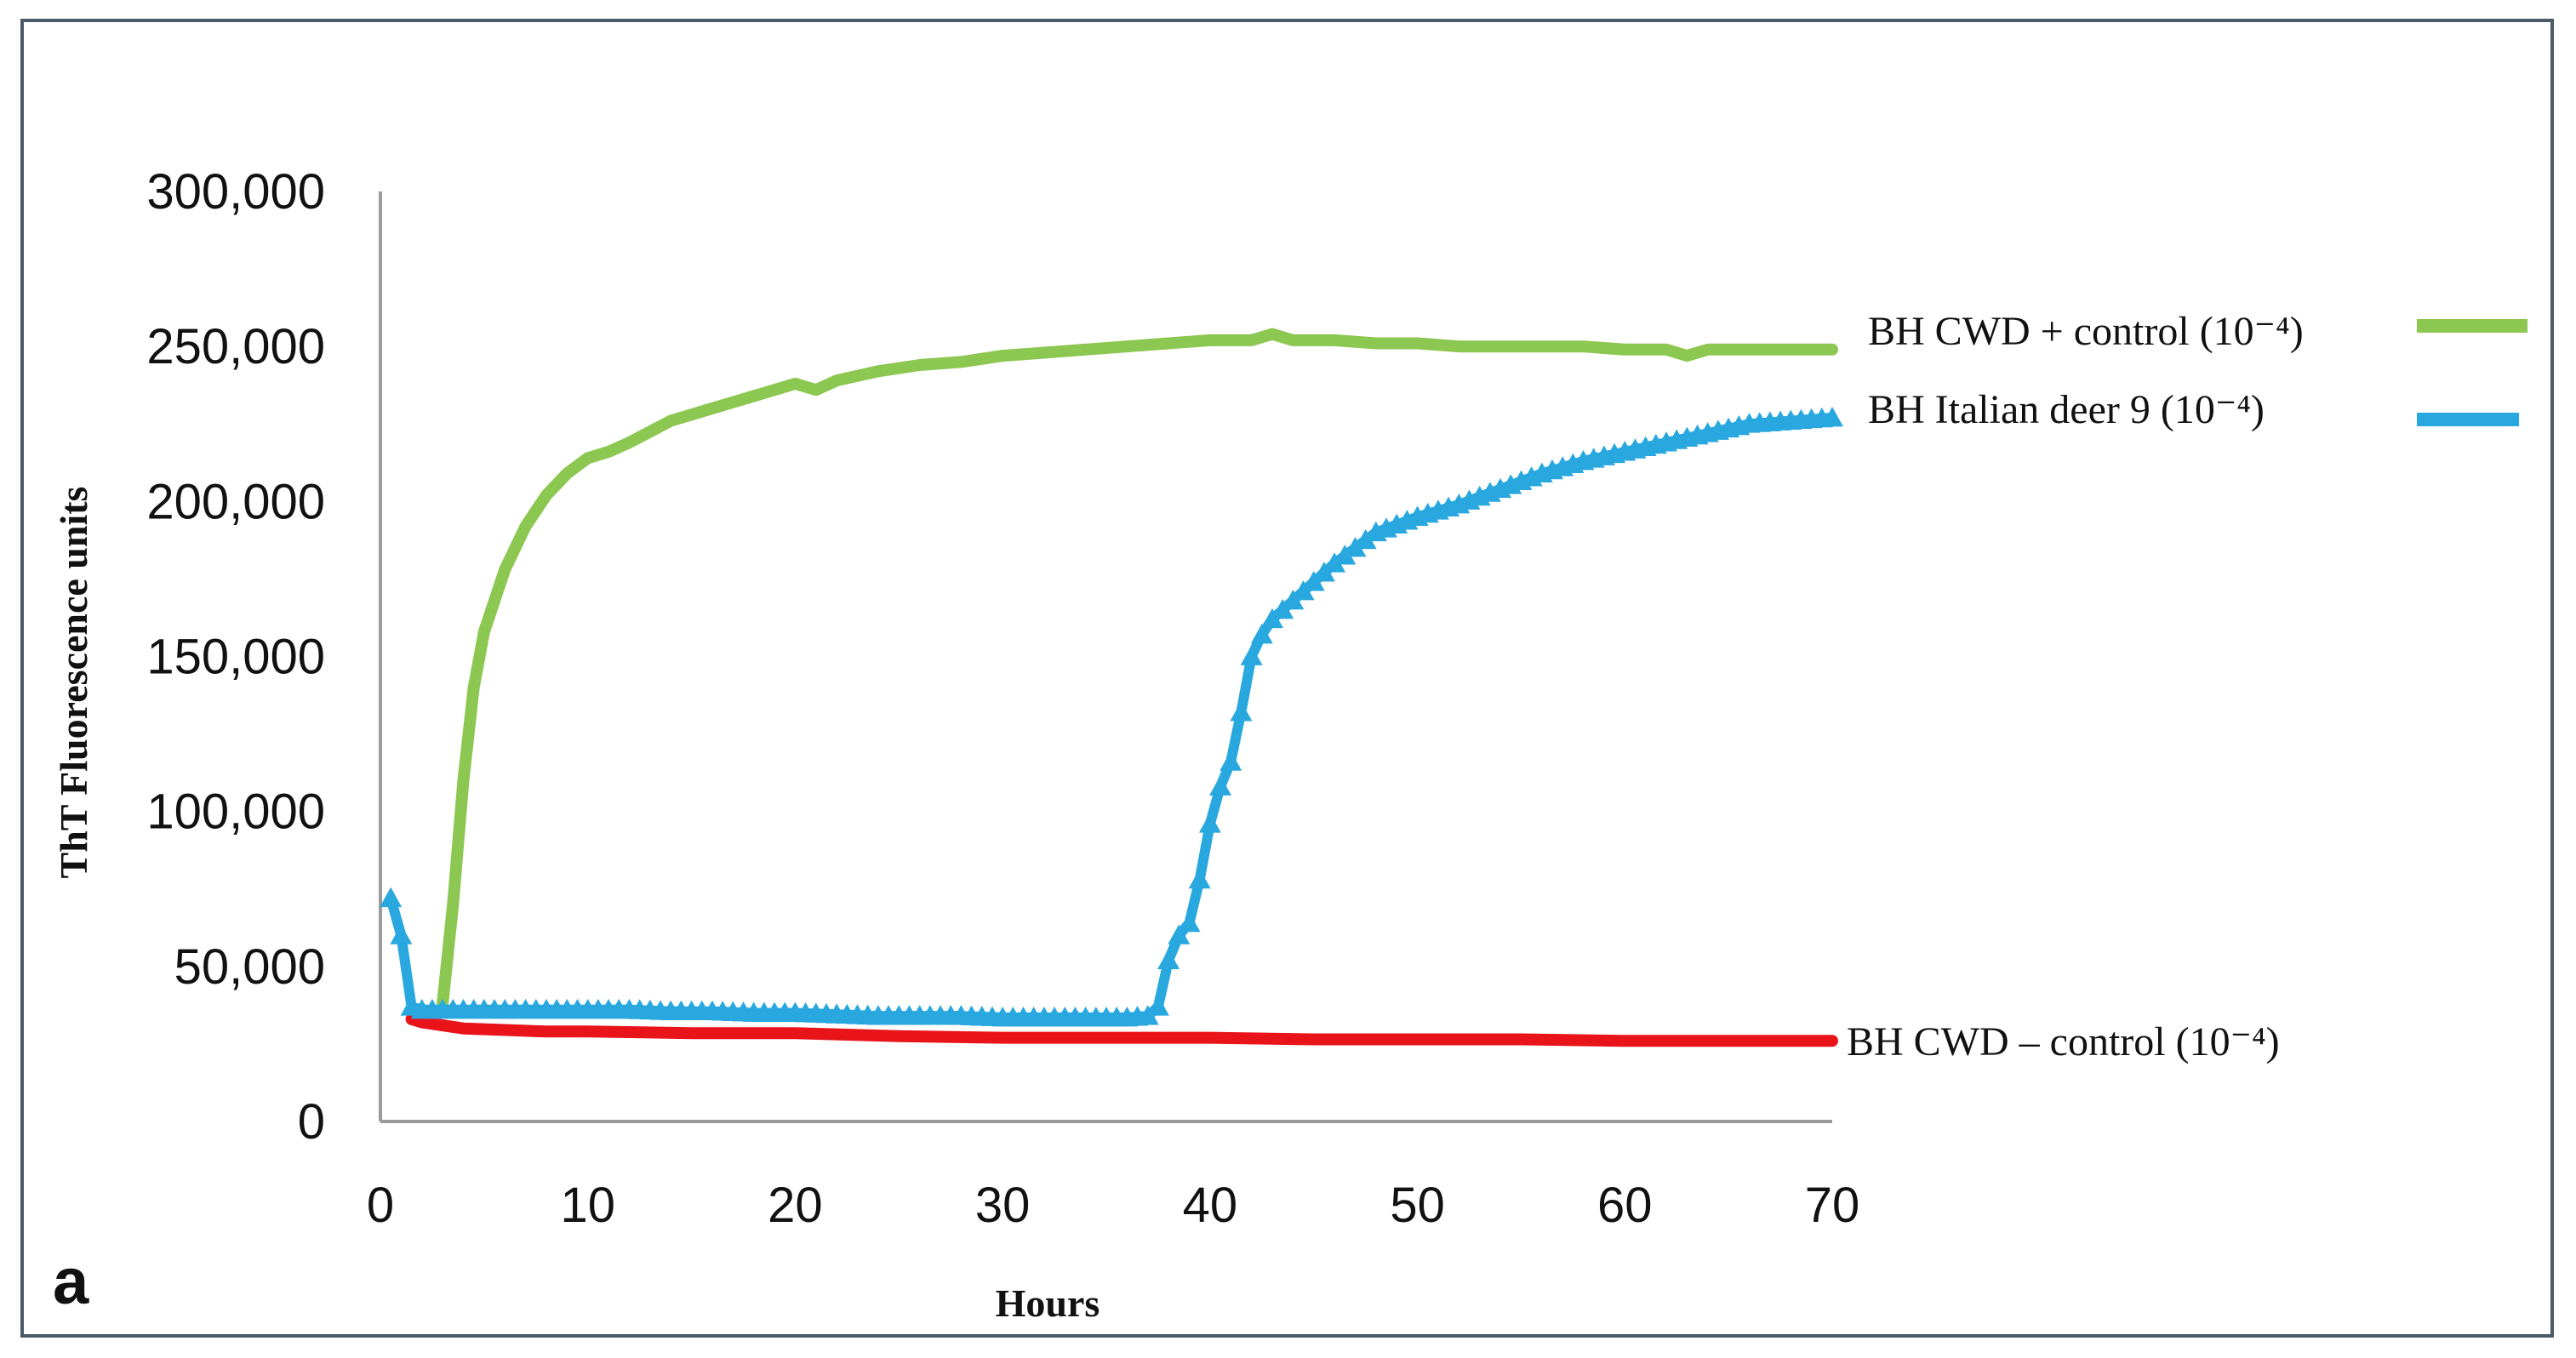  Describe the element at coordinates (311, 1122) in the screenshot. I see `y-tick-label: 0` at that location.